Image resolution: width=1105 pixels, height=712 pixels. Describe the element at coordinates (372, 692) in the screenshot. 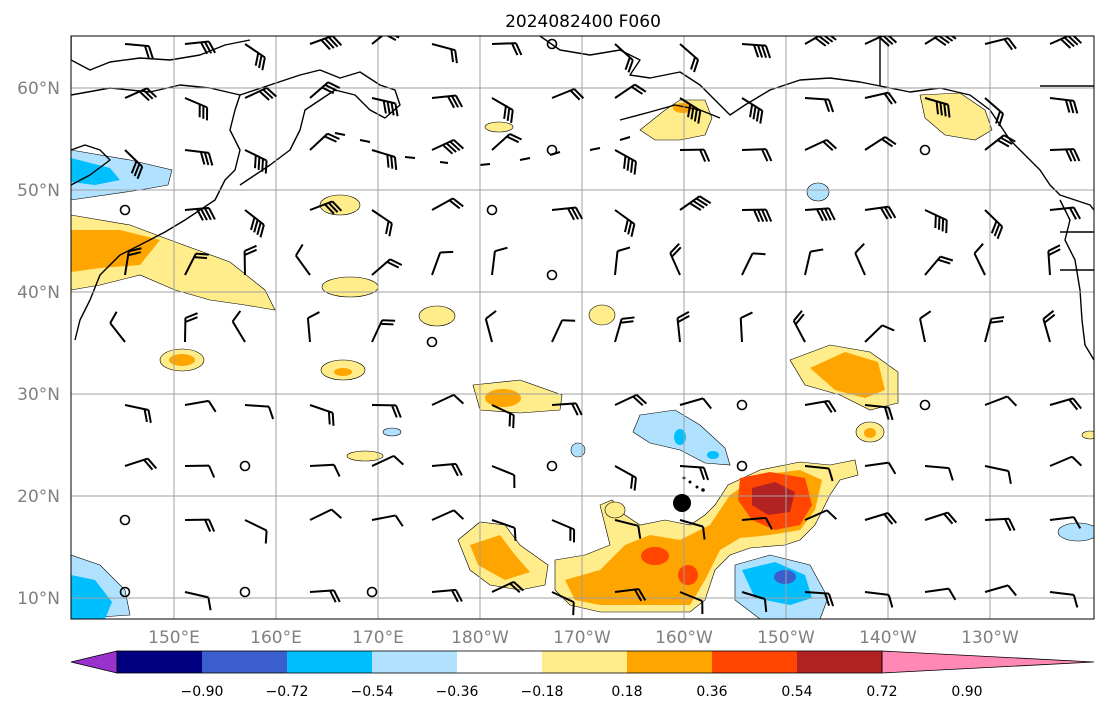

I see `colorbar-tick-label: −0.54` at that location.